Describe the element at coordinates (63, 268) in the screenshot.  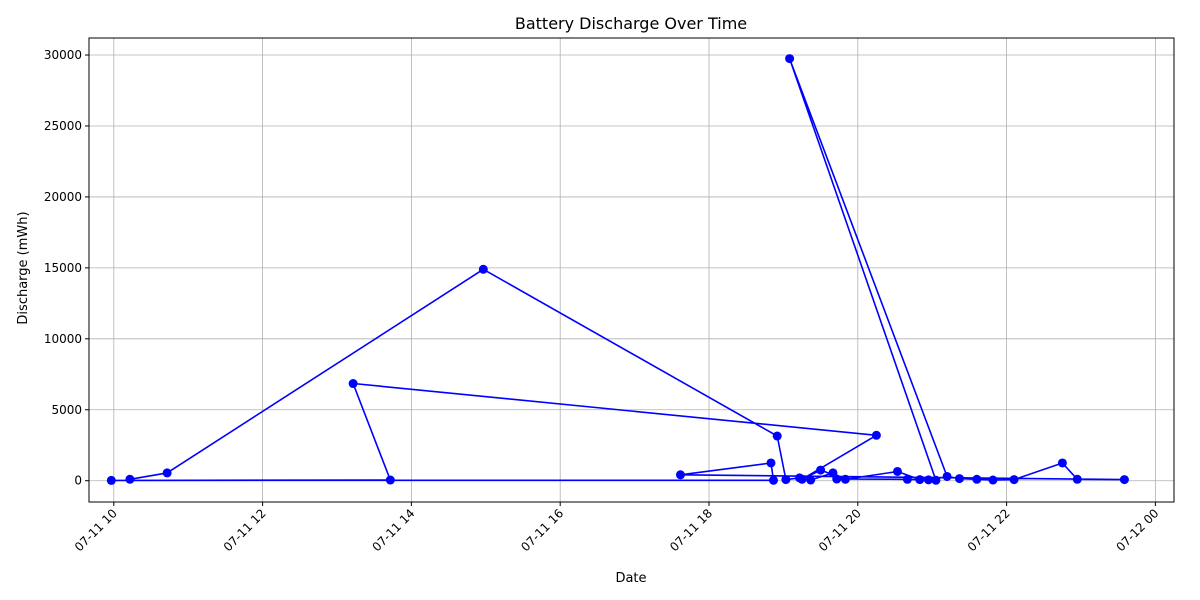
I see `y-tick-label: 15000` at that location.